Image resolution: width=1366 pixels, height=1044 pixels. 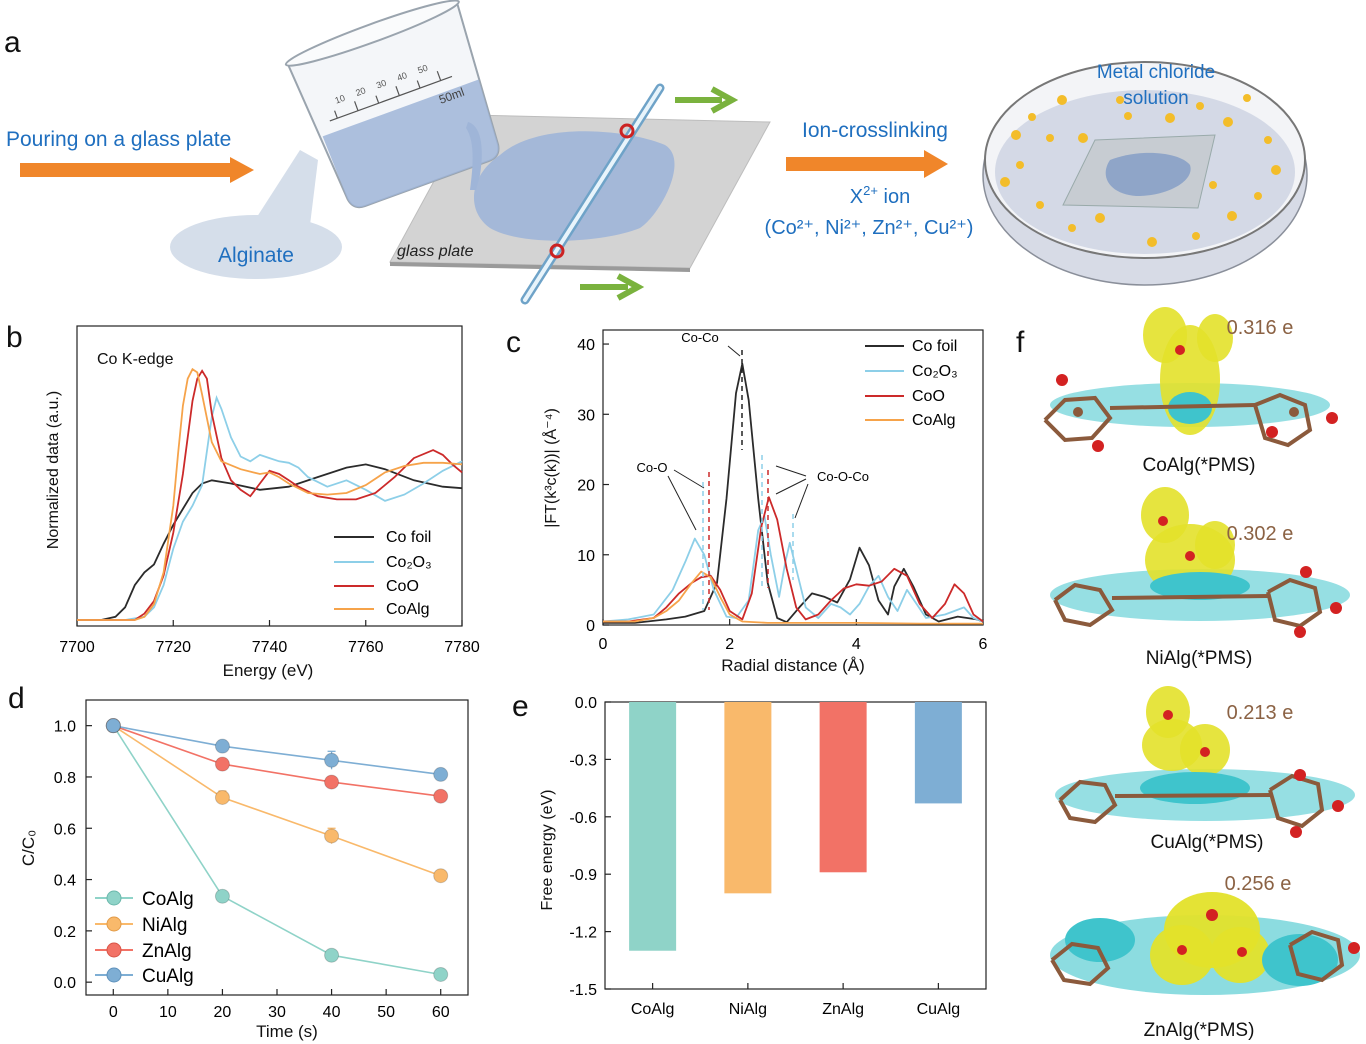 What do you see at coordinates (256, 255) in the screenshot?
I see `alginate-text: Alginate` at bounding box center [256, 255].